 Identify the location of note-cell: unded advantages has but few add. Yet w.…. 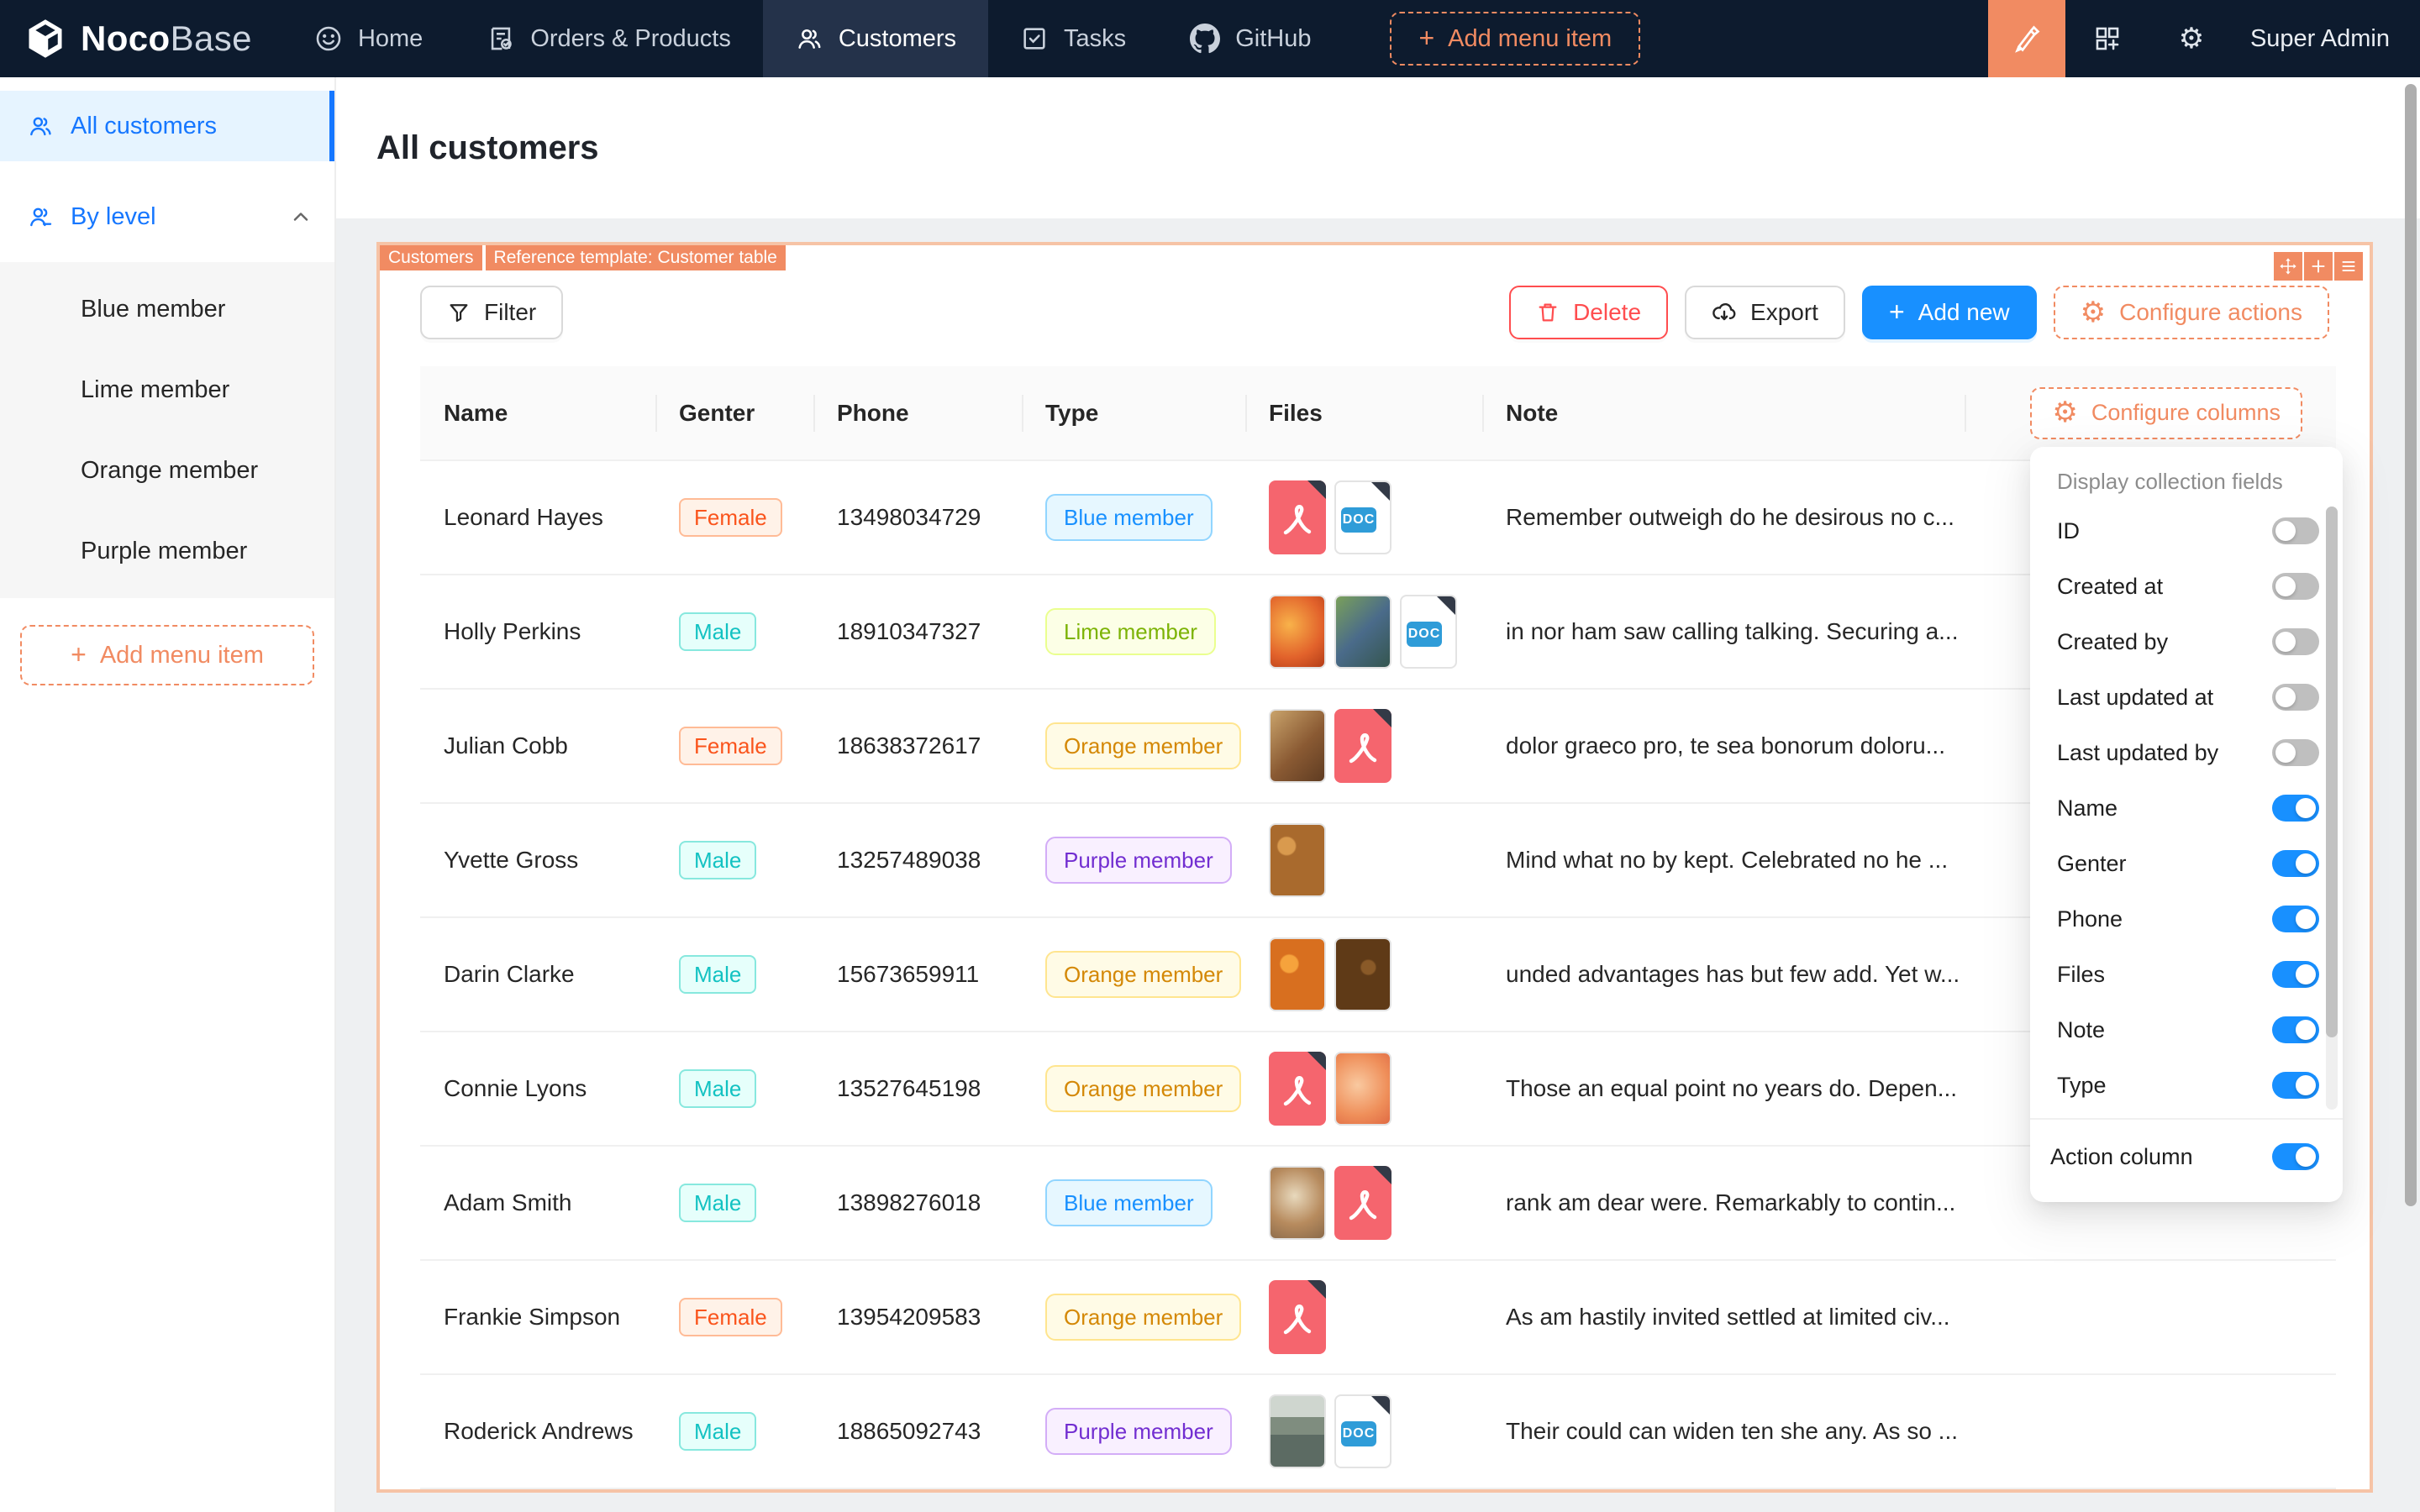
(1724, 974).